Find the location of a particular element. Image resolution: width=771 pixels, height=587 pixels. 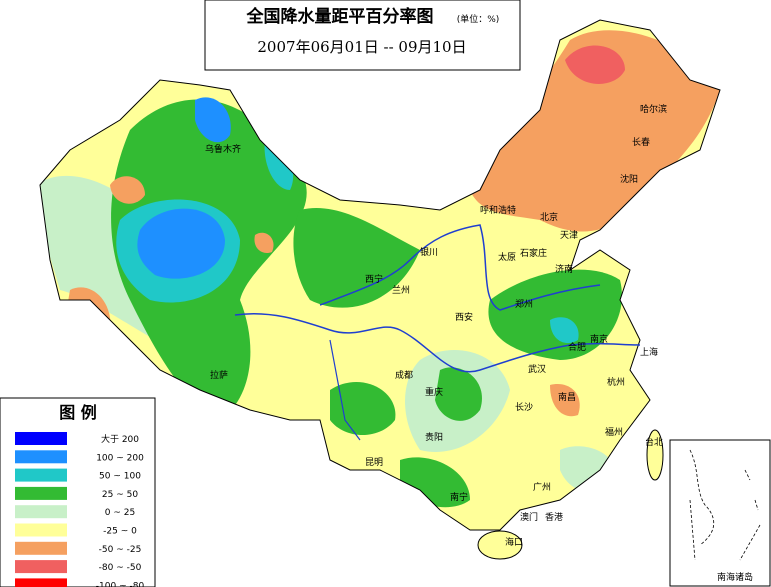

period-label: 2007年06月01日 -- 09月10日 is located at coordinates (361, 47).